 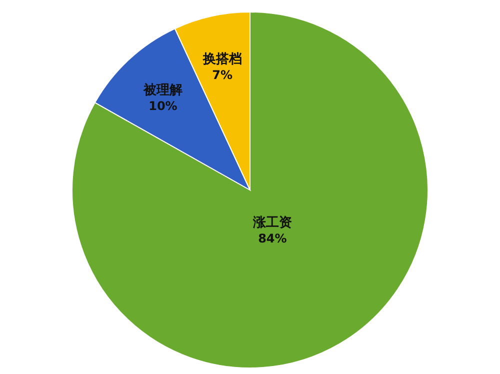 I want to click on slice-label: 换搭档, so click(x=222, y=59).